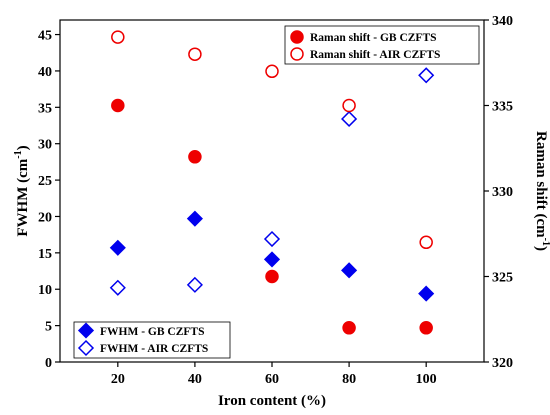  Describe the element at coordinates (154, 349) in the screenshot. I see `legend-label-fwhm-air: FWHM - AIR CZFTS` at that location.